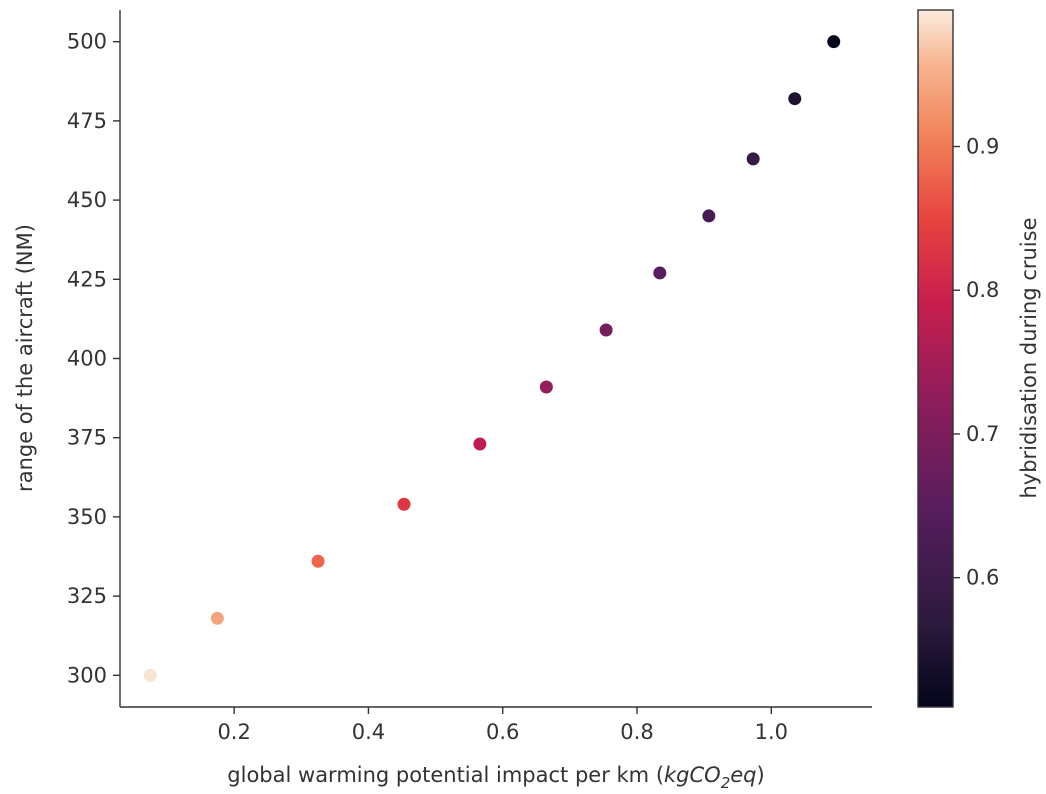  Describe the element at coordinates (87, 596) in the screenshot. I see `y-tick-label: 325` at that location.